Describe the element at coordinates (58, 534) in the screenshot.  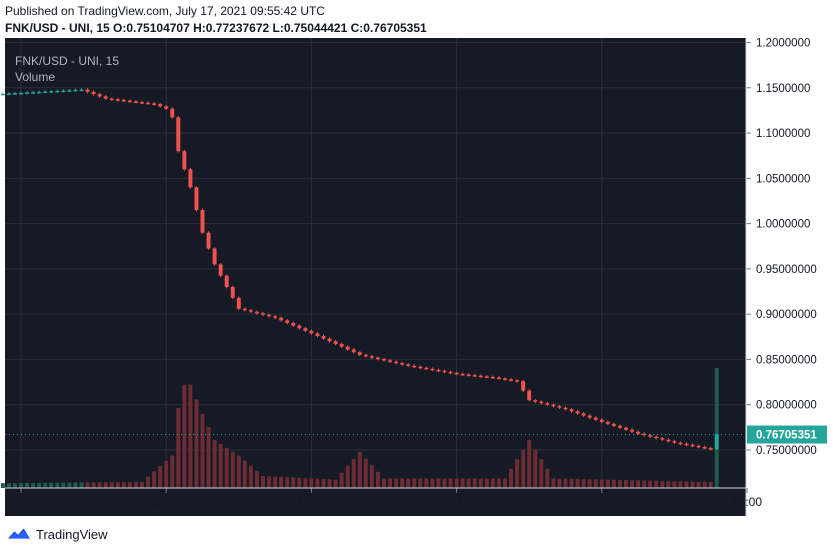
I see `footer: TradingView` at that location.